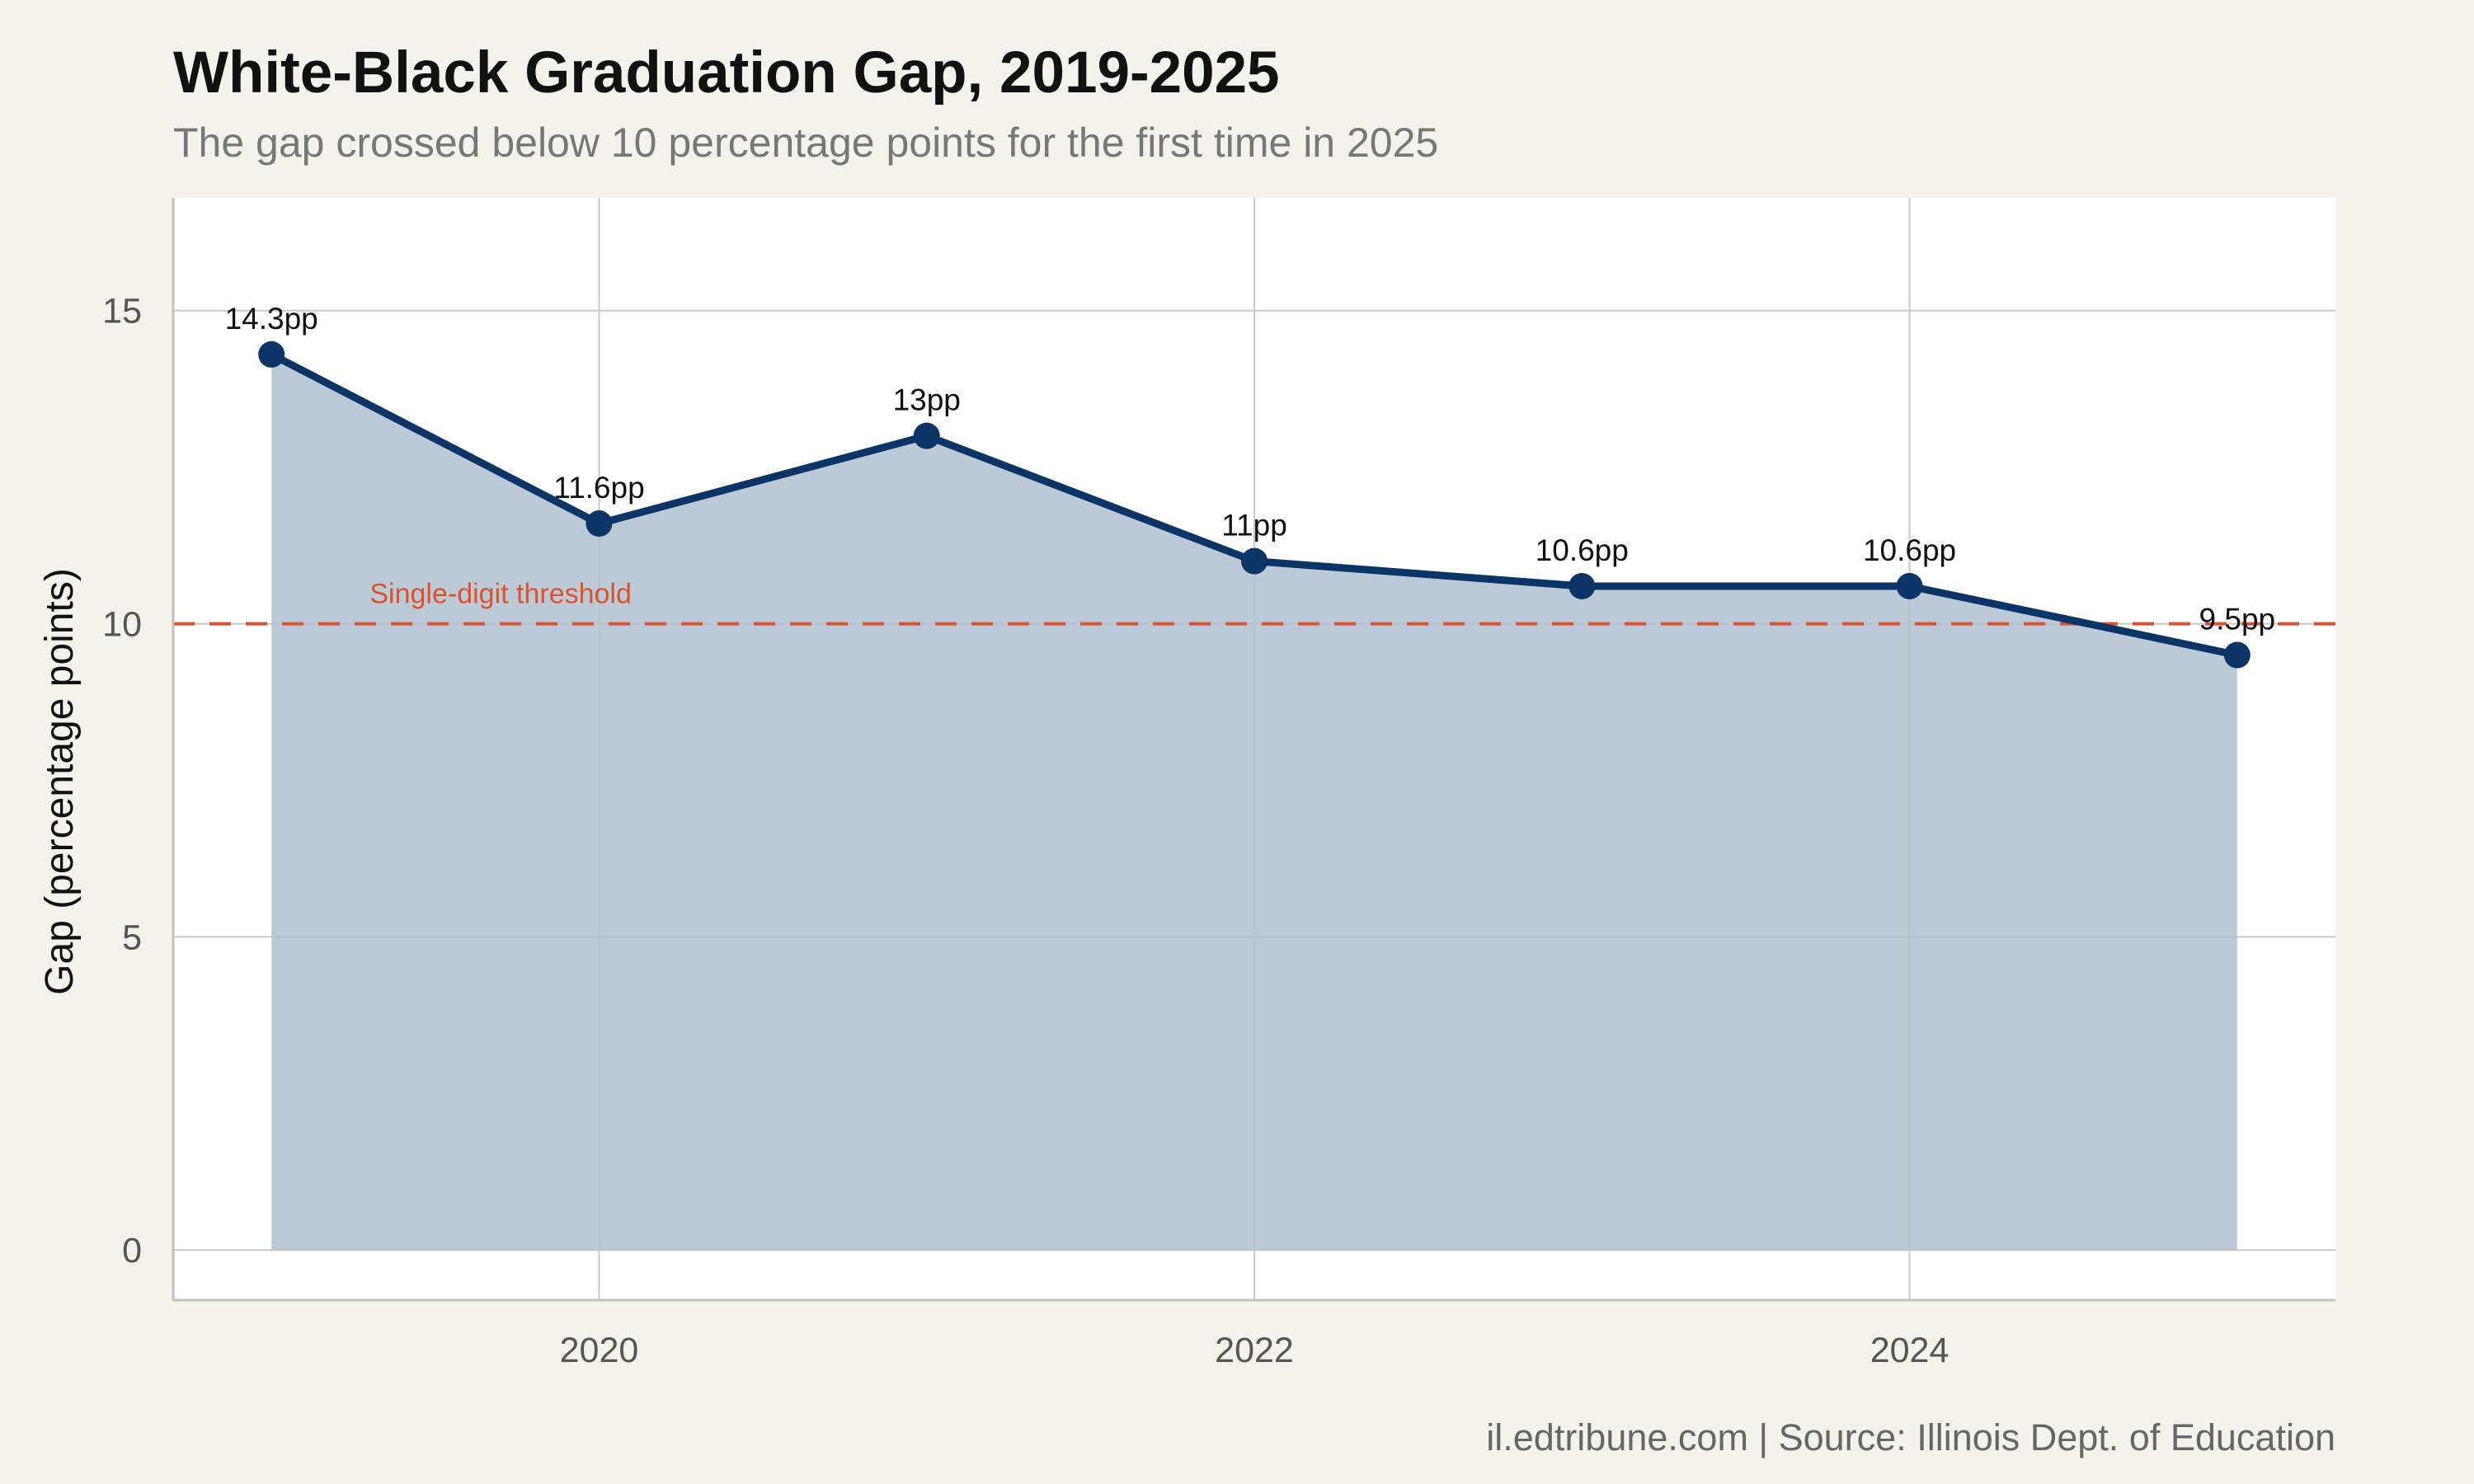  What do you see at coordinates (1909, 585) in the screenshot?
I see `data-point-2024` at bounding box center [1909, 585].